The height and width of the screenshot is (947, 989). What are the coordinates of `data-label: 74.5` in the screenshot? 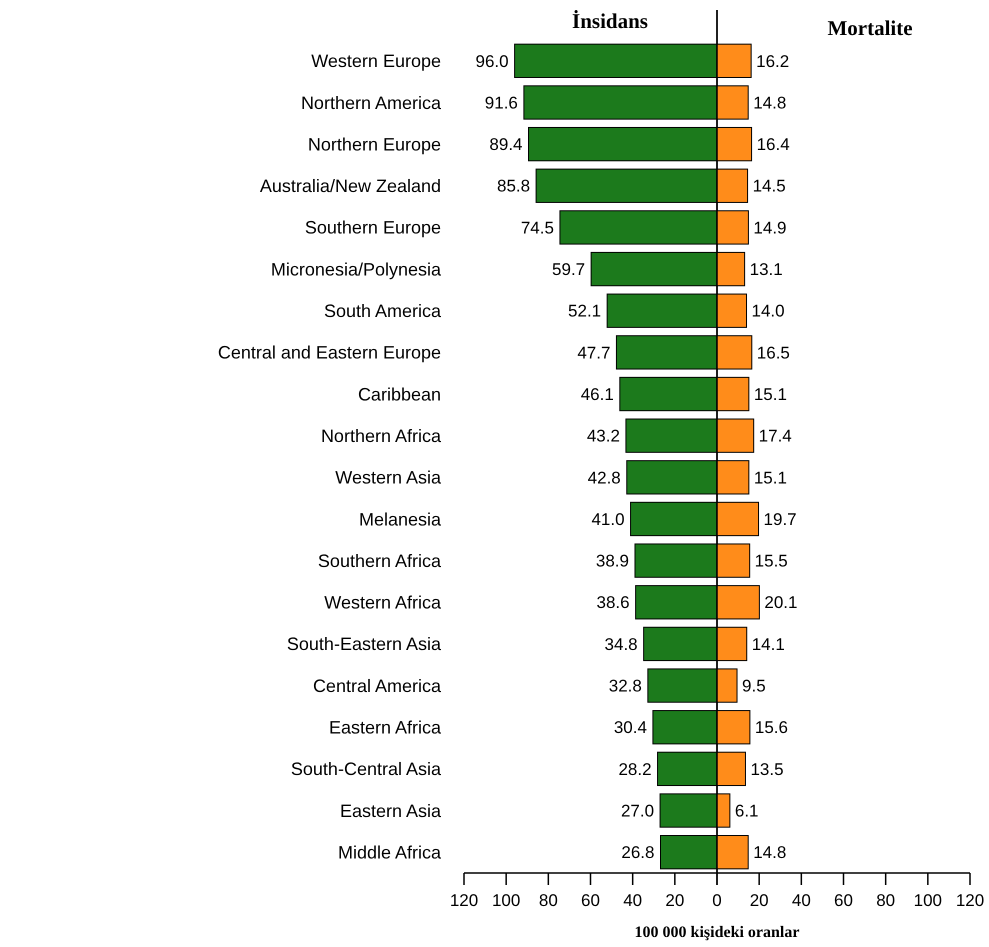 It's located at (537, 228).